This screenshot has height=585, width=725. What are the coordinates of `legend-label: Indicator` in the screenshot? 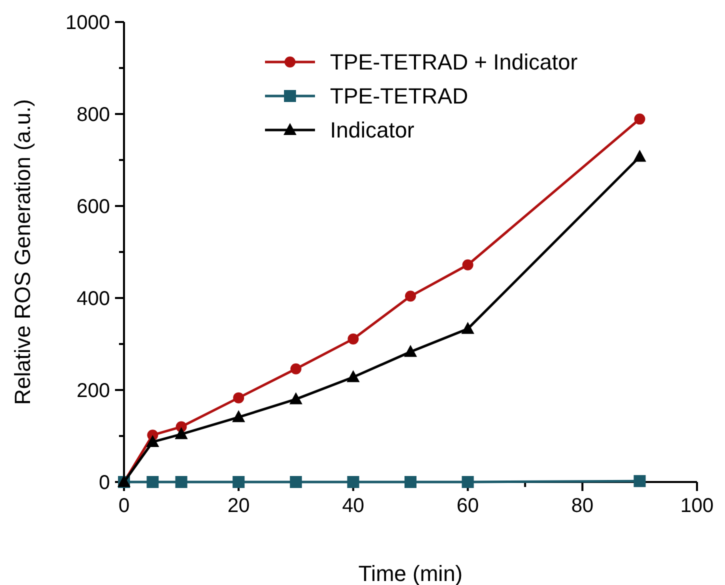 It's located at (372, 130).